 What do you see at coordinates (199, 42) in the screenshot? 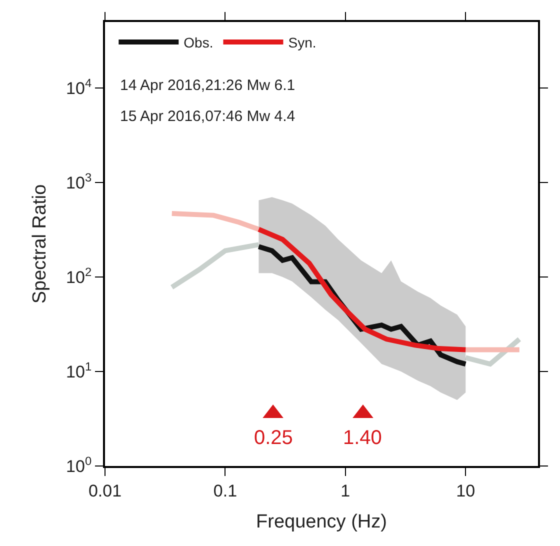
I see `legend-label: Obs.` at bounding box center [199, 42].